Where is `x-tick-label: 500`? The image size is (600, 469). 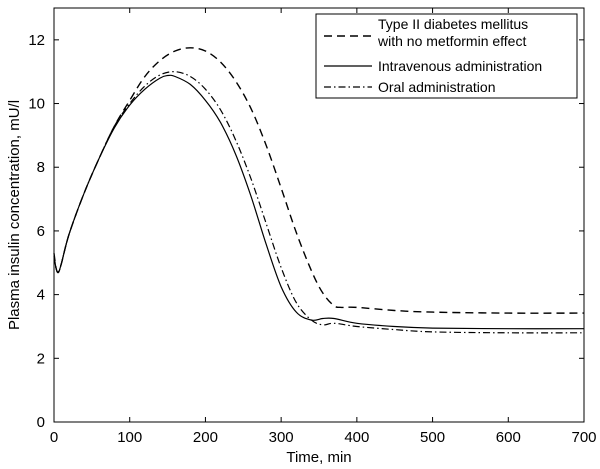
x-tick-label: 500 is located at coordinates (432, 437).